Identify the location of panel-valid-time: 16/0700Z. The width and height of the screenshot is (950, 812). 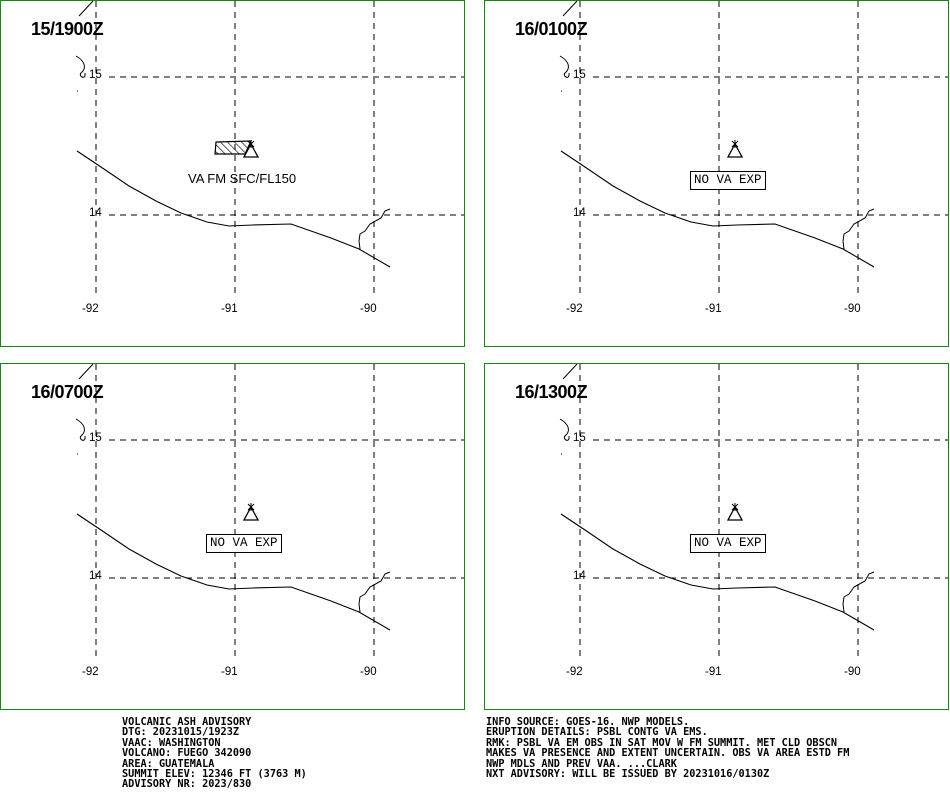
(67, 392).